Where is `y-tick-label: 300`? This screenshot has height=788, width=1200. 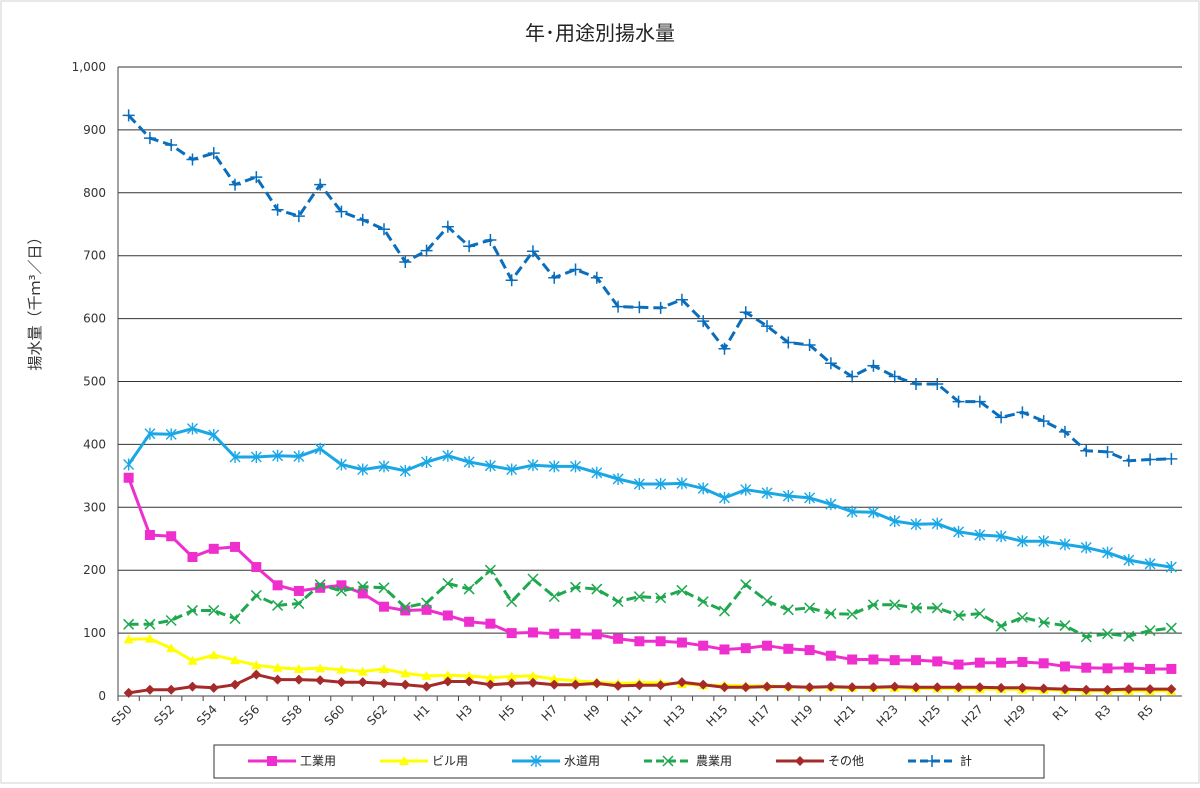 y-tick-label: 300 is located at coordinates (94, 507).